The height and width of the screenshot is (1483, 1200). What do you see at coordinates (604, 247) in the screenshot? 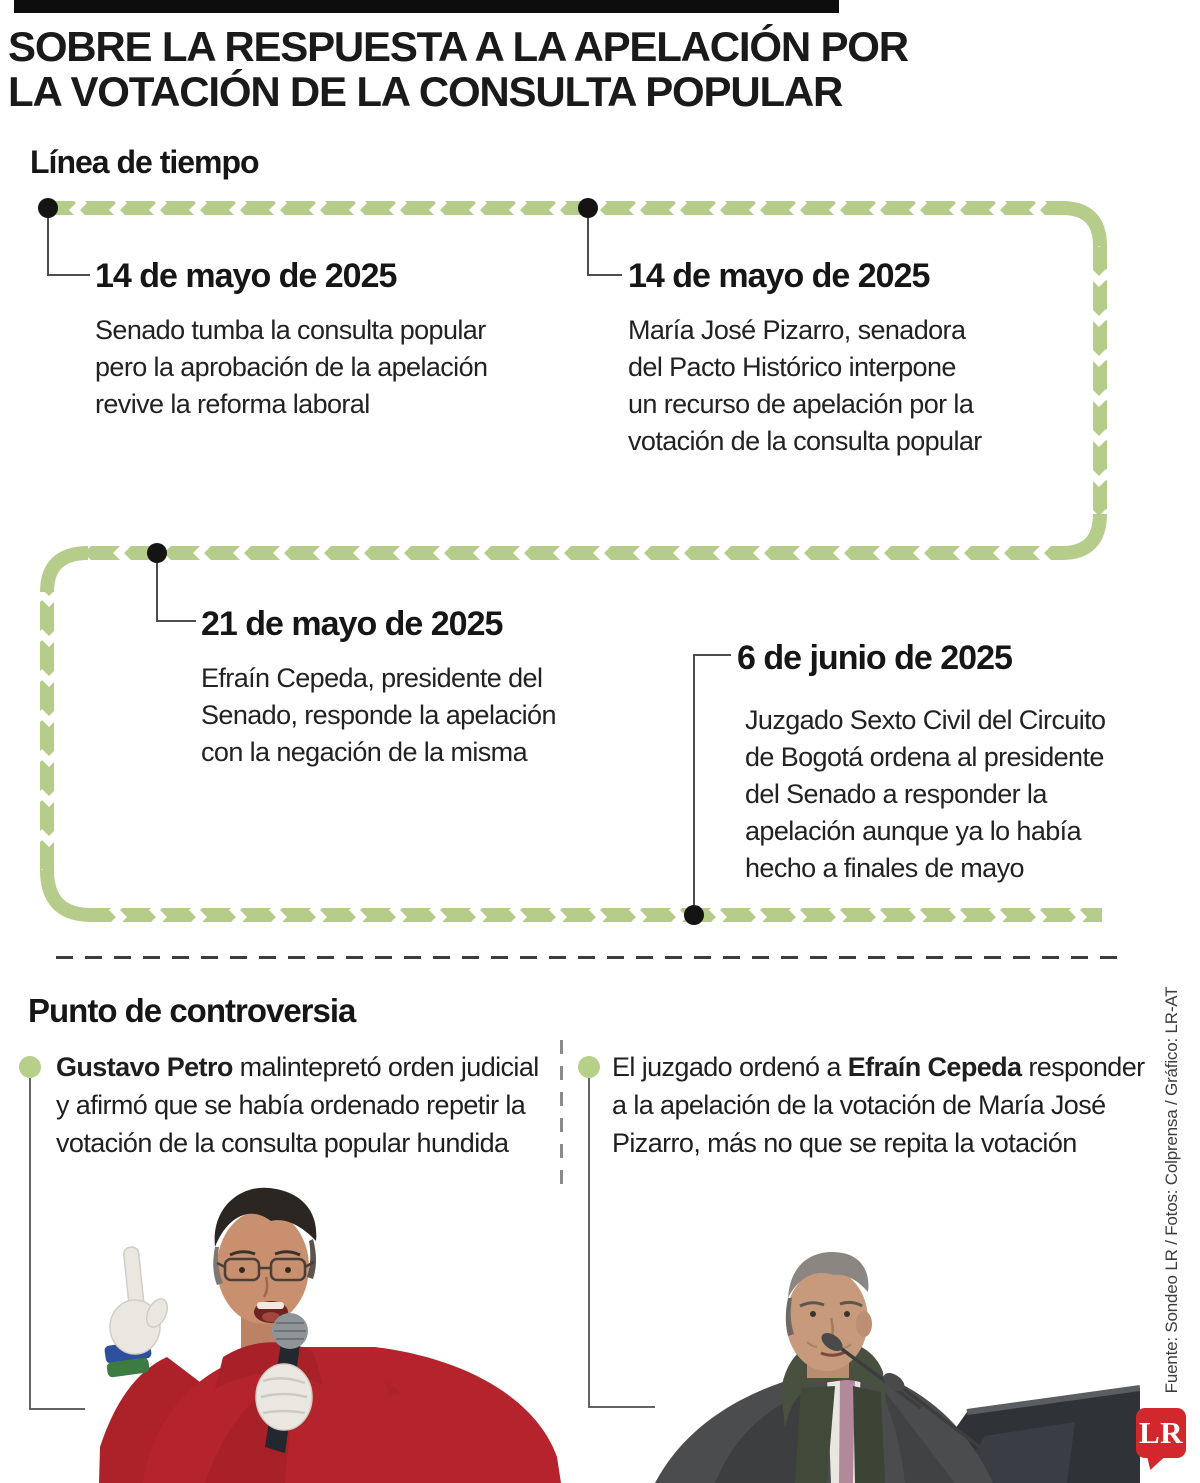
I see `event2-connector` at bounding box center [604, 247].